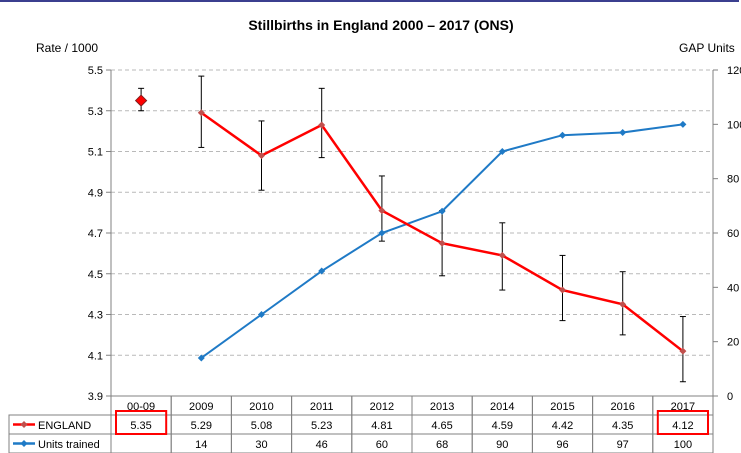  What do you see at coordinates (140, 426) in the screenshot?
I see `table-value-label: 5.35` at bounding box center [140, 426].